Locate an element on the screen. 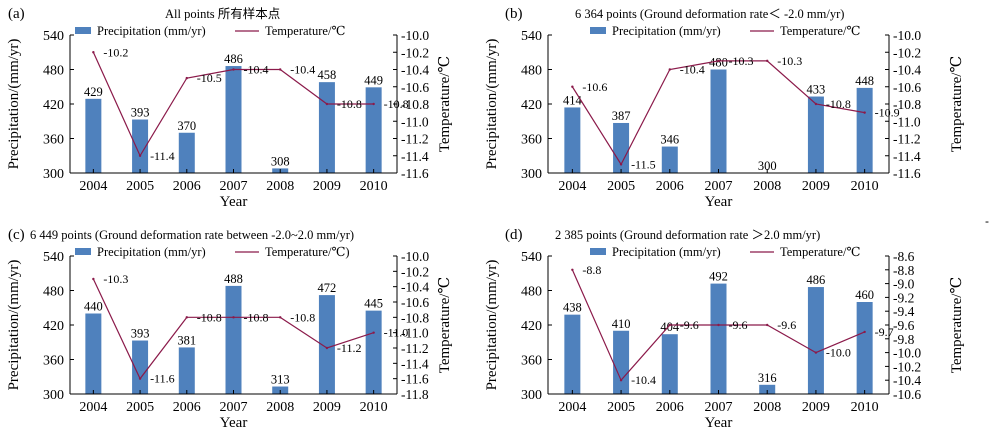 Image resolution: width=1000 pixels, height=436 pixels. temperature-value-label: -9.7 is located at coordinates (884, 332).